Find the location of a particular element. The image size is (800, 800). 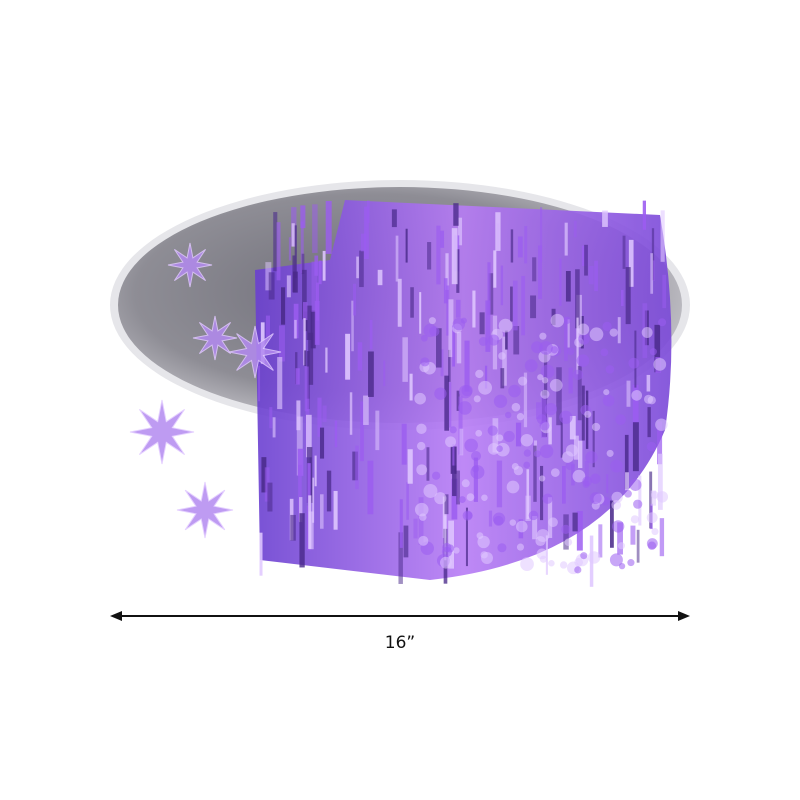

star-ornaments is located at coordinates (205, 390).